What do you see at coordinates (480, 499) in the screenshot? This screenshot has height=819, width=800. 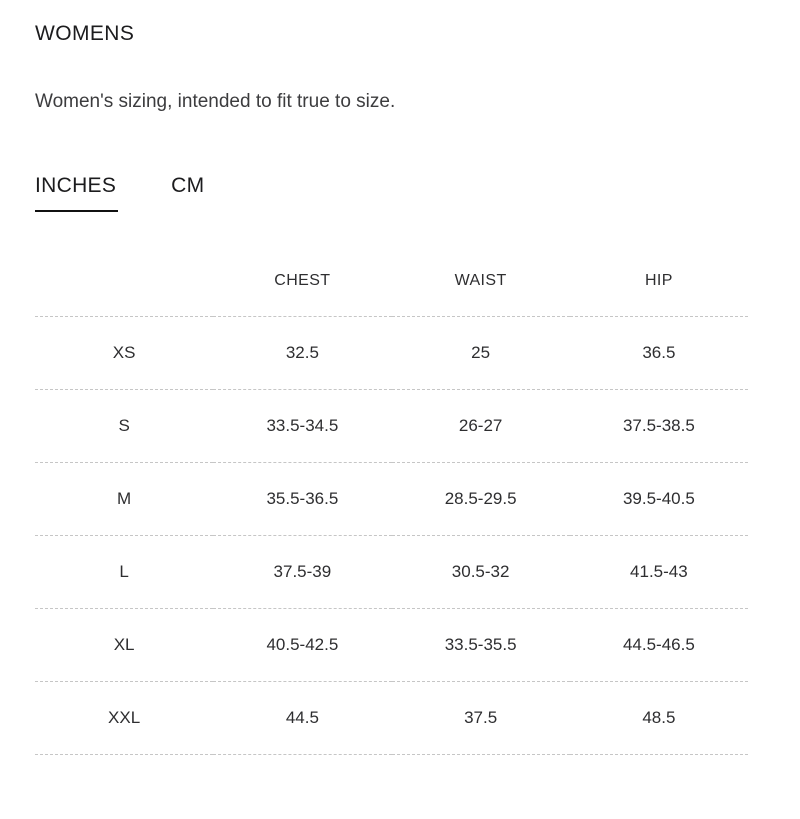 I see `waist-cell: 28.5-29.5` at bounding box center [480, 499].